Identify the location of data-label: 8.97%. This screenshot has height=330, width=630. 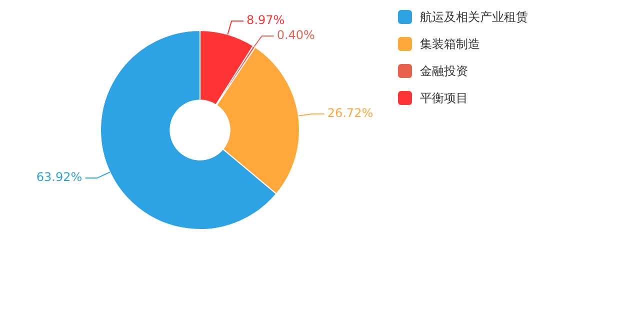
(265, 20).